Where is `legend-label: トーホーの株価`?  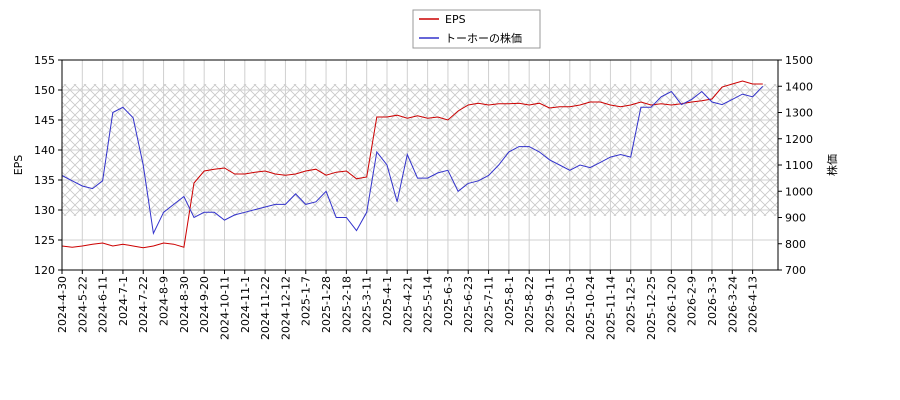
legend-label: トーホーの株価 is located at coordinates (483, 38).